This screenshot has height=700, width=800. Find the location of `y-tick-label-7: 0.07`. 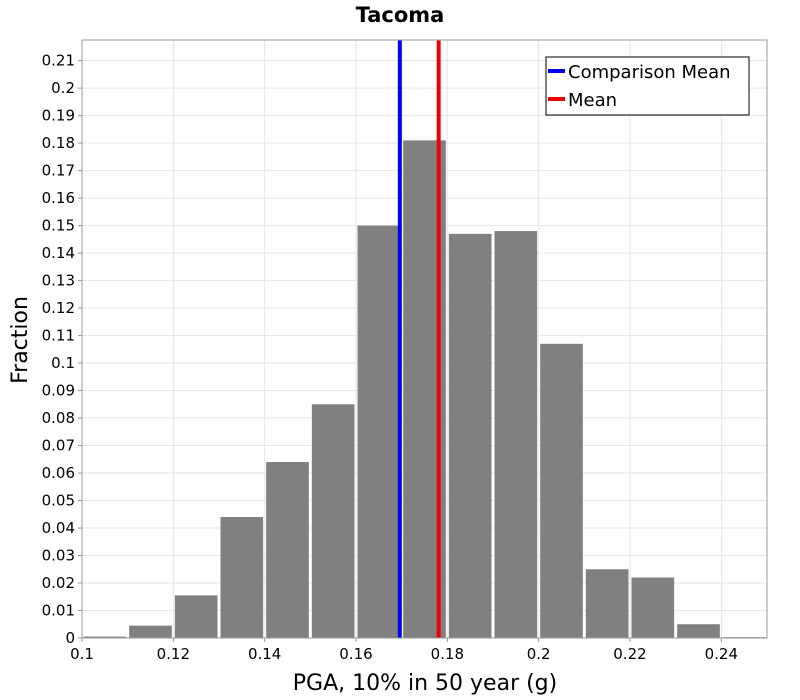

y-tick-label-7: 0.07 is located at coordinates (58, 446).